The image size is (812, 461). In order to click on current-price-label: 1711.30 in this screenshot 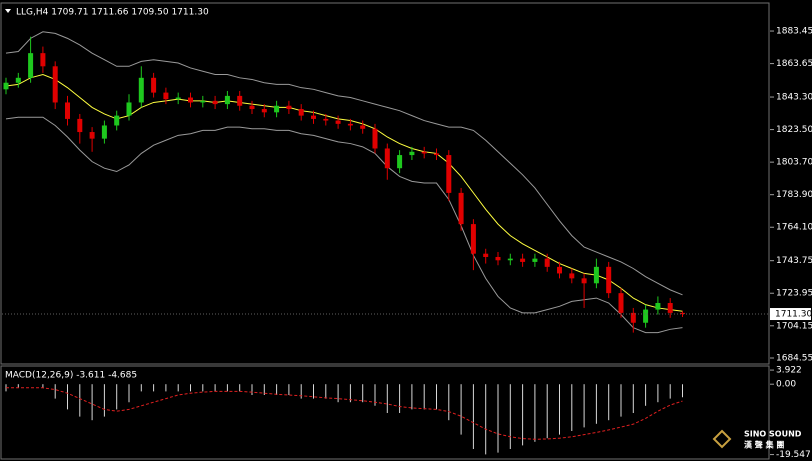, I will do `click(793, 315)`.